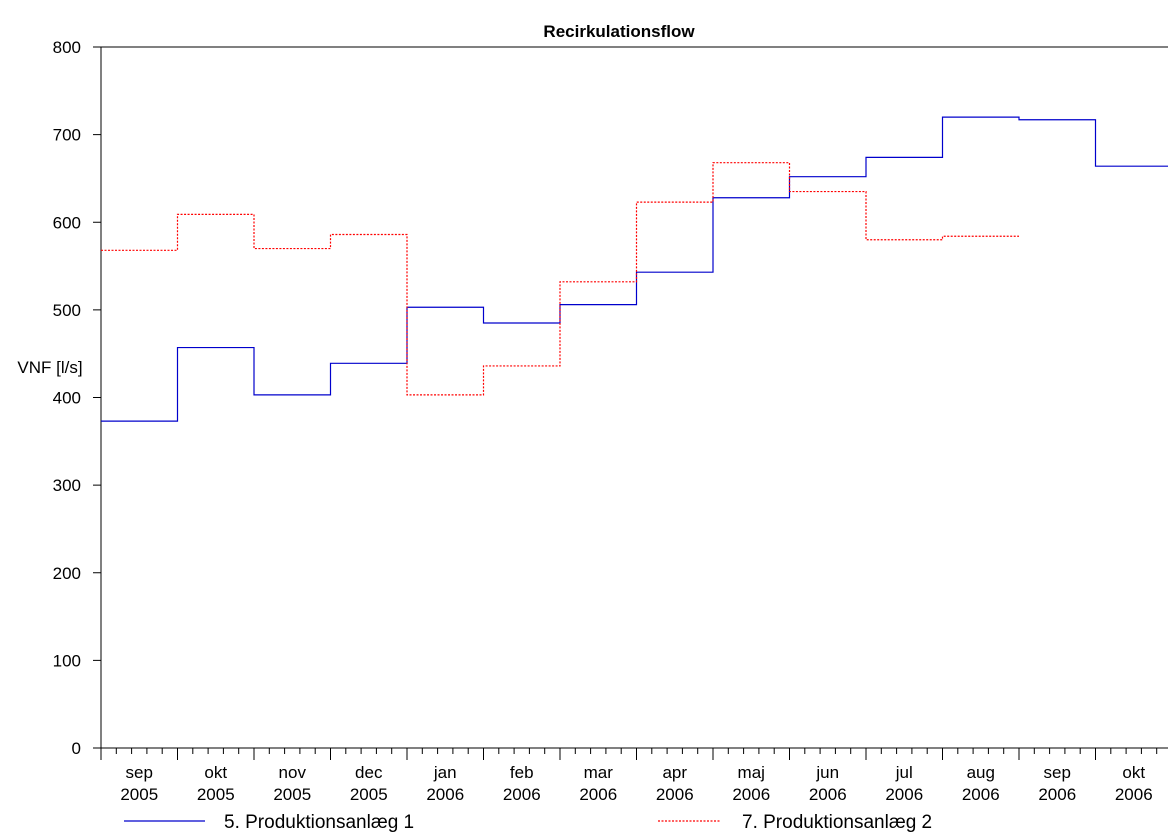 Image resolution: width=1168 pixels, height=834 pixels. What do you see at coordinates (522, 772) in the screenshot?
I see `x-tick-label-month: feb` at bounding box center [522, 772].